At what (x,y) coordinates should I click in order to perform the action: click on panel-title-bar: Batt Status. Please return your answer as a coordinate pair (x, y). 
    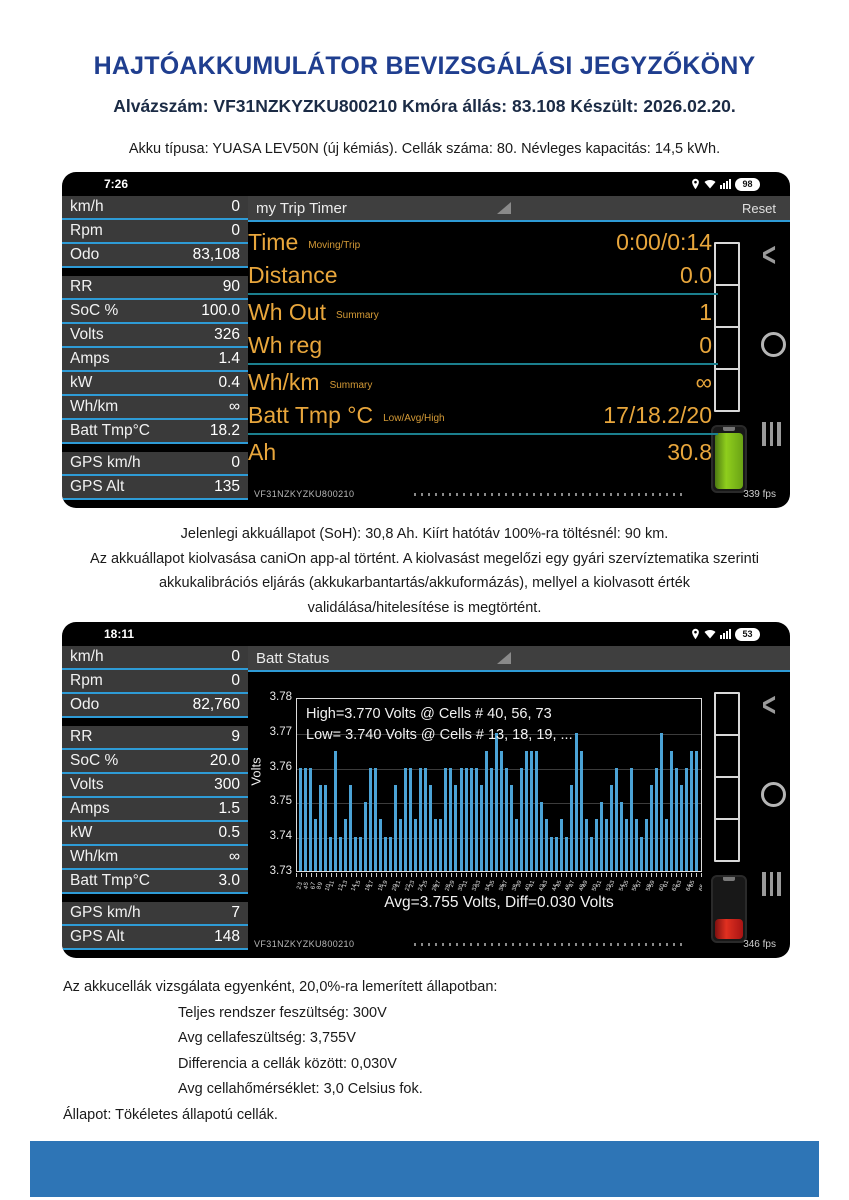
    Looking at the image, I should click on (519, 658).